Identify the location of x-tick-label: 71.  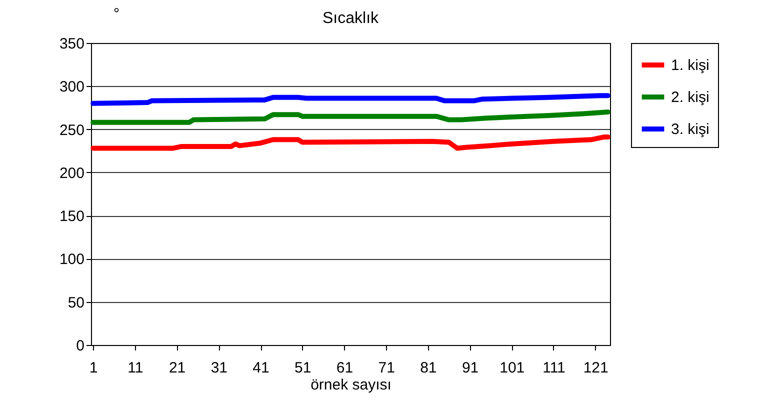
(386, 368).